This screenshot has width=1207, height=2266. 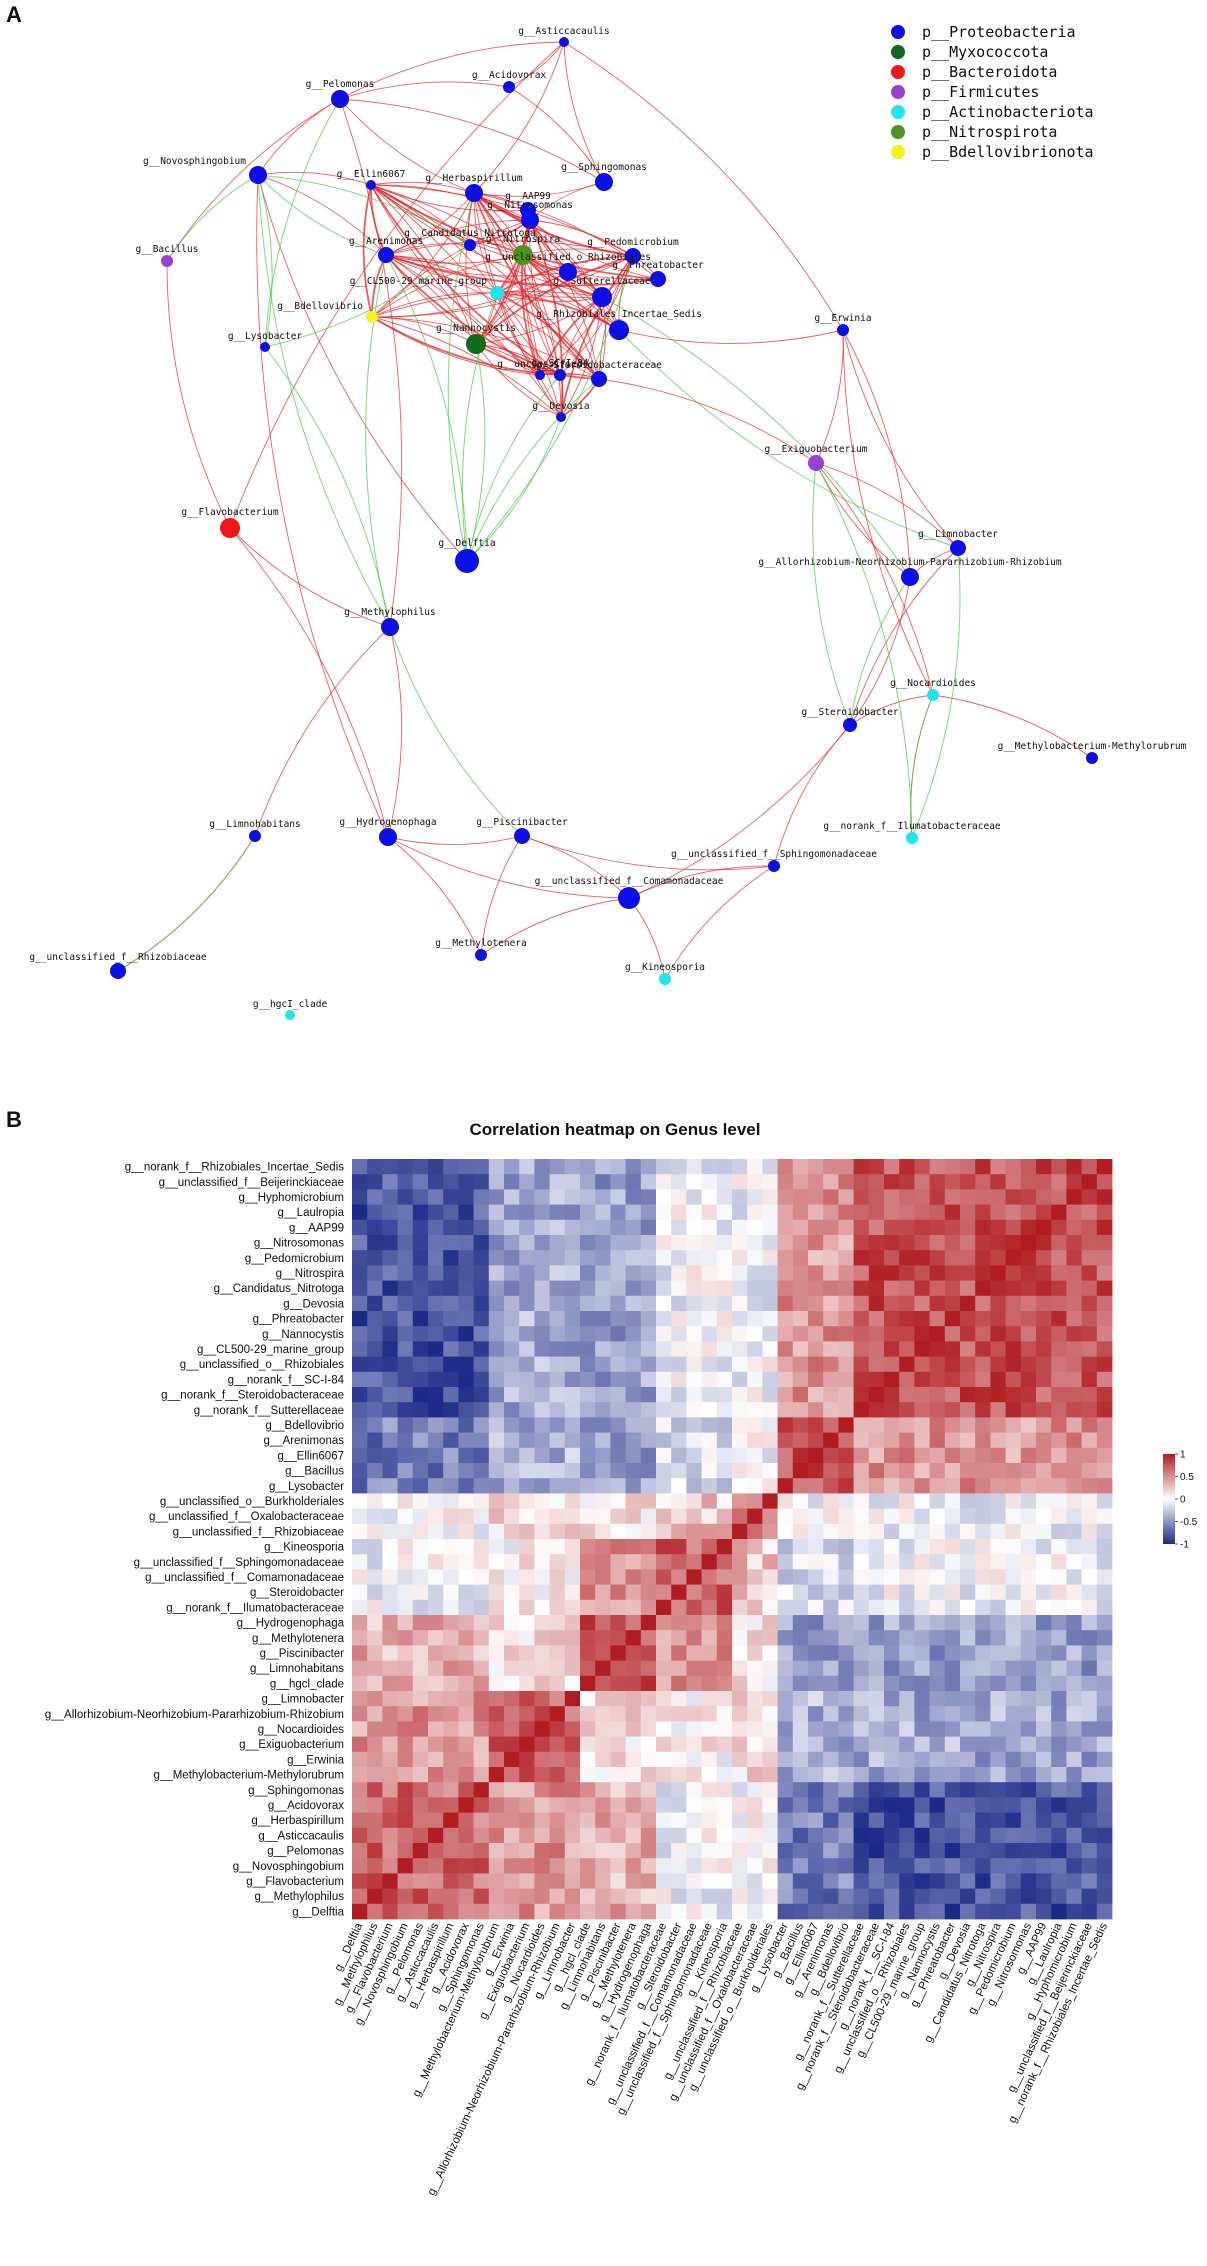 I want to click on row-label-g-nitrosomonas: g__Nitrosomonas, so click(x=299, y=1244).